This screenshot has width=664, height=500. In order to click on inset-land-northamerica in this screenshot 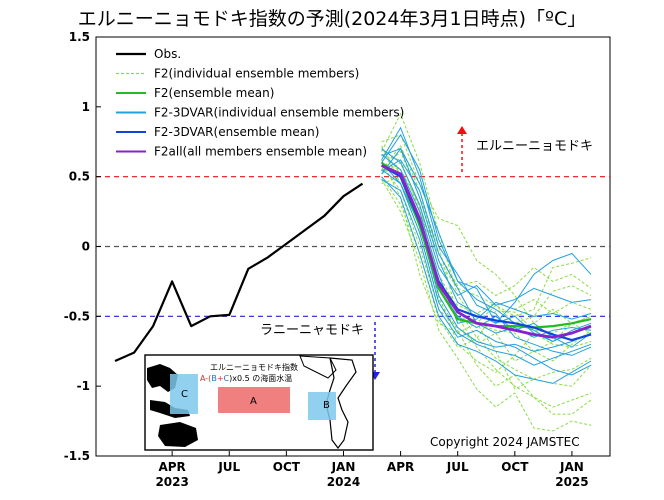, I will do `click(318, 367)`.